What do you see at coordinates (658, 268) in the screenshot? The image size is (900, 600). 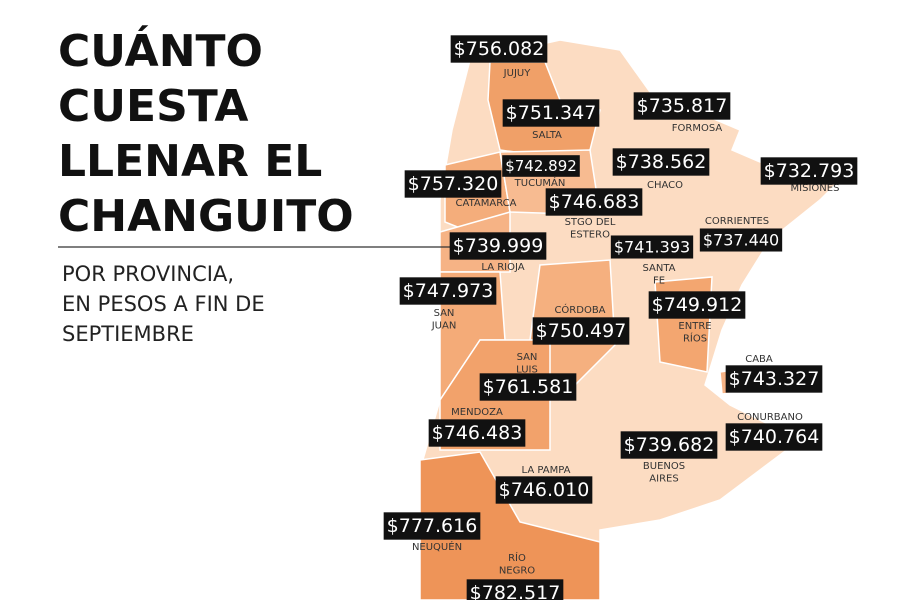 I see `province-name: SANTA` at bounding box center [658, 268].